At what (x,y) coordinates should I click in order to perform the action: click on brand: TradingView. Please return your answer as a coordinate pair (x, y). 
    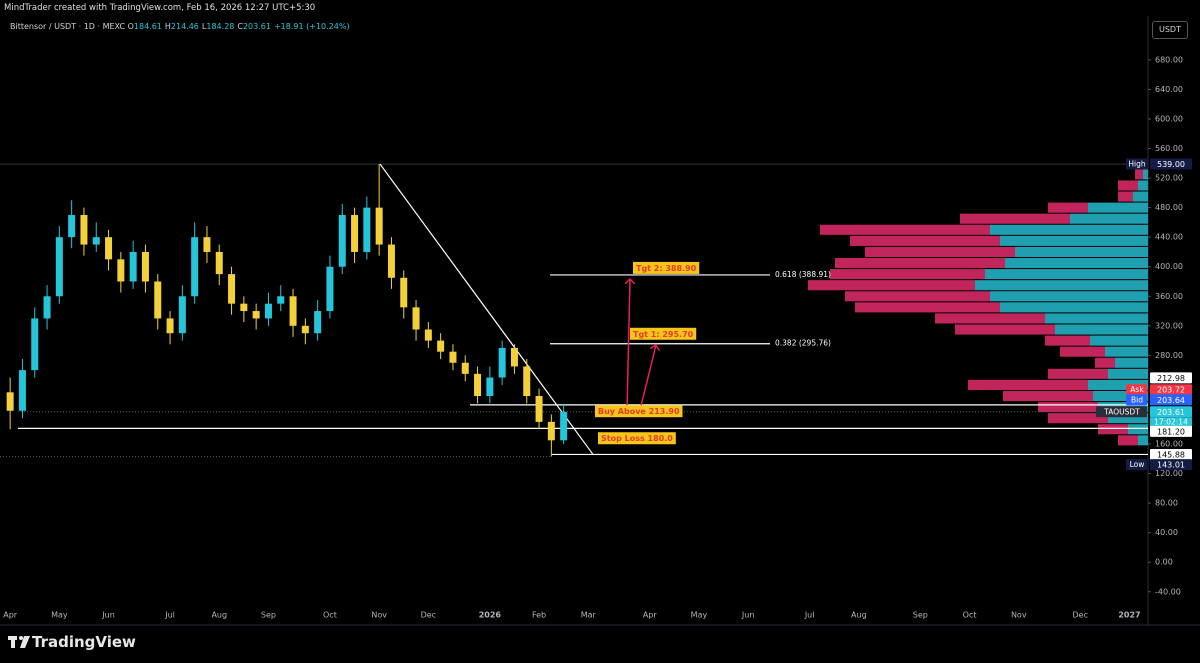
    Looking at the image, I should click on (84, 642).